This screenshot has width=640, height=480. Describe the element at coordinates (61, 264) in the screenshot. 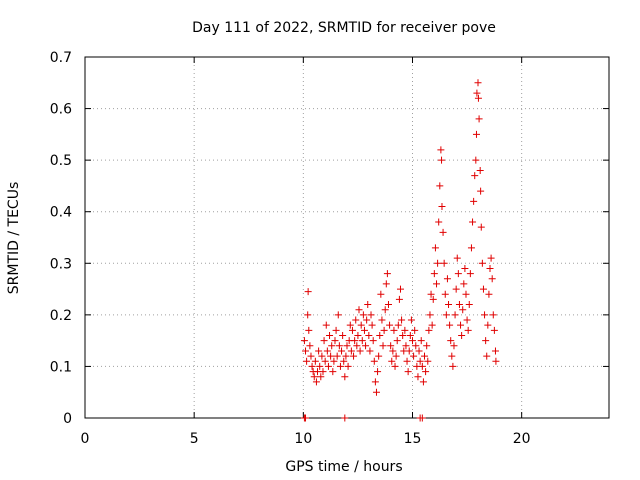

I see `y-tick-label: 0.3` at that location.